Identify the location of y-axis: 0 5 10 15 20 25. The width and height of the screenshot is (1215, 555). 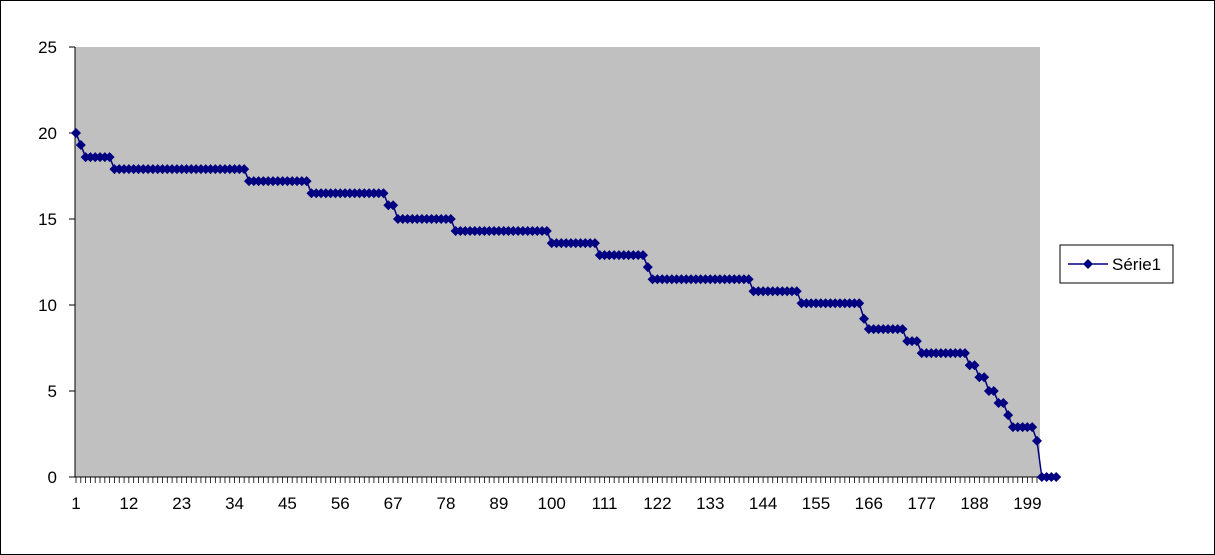
(57, 262).